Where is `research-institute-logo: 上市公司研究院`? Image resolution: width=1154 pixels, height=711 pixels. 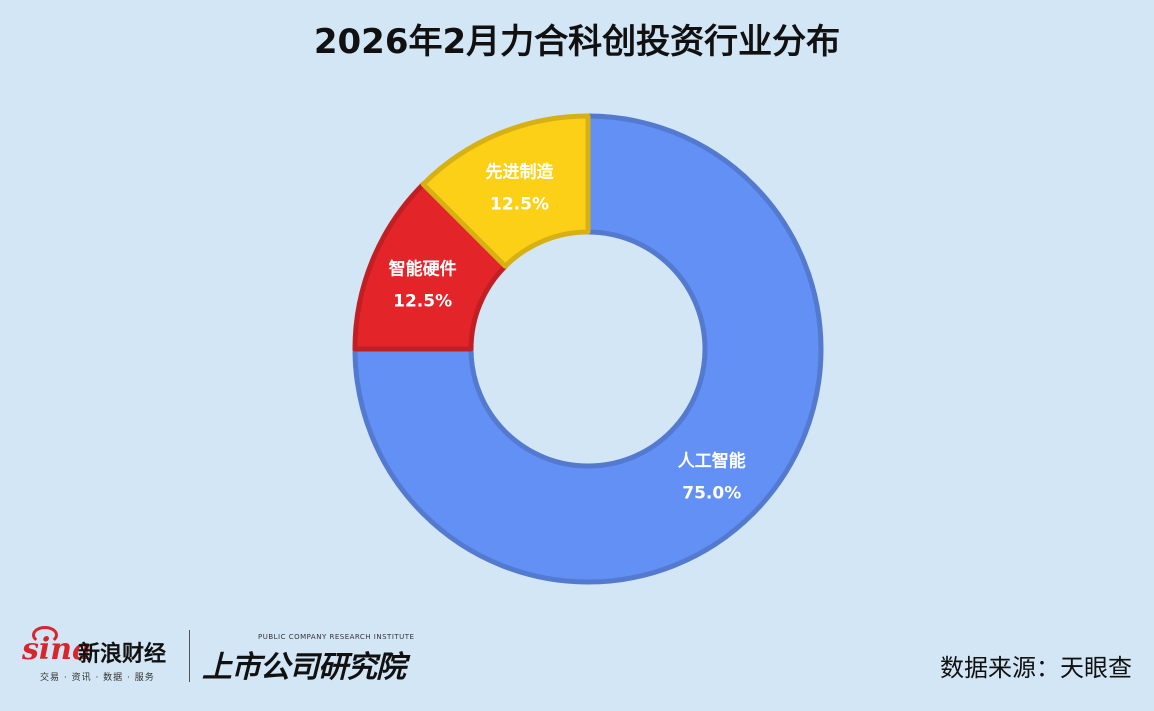
research-institute-logo: 上市公司研究院 is located at coordinates (304, 667).